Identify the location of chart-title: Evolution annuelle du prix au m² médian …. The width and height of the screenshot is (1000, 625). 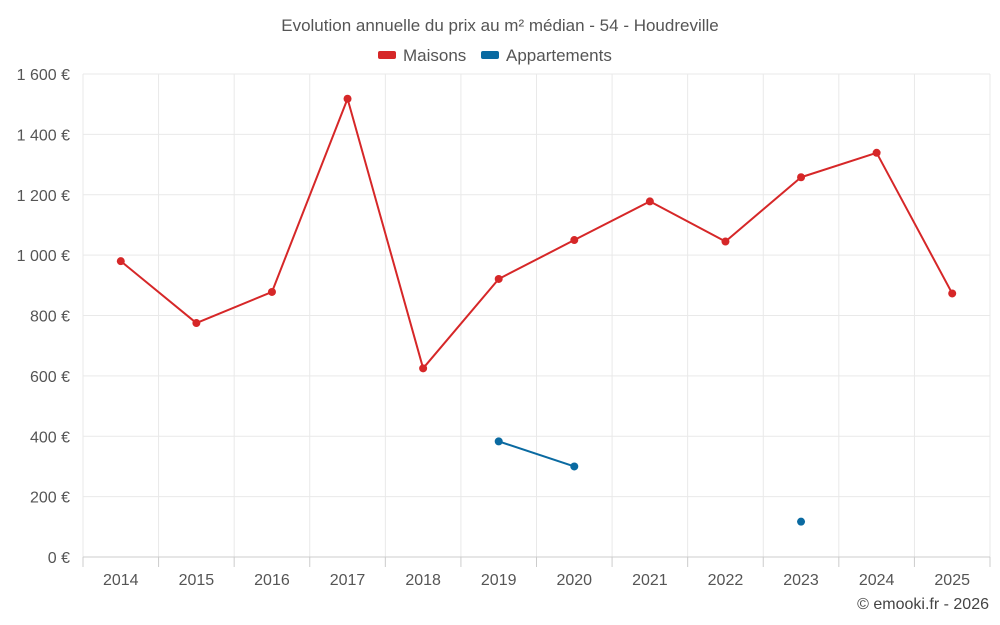
(500, 25).